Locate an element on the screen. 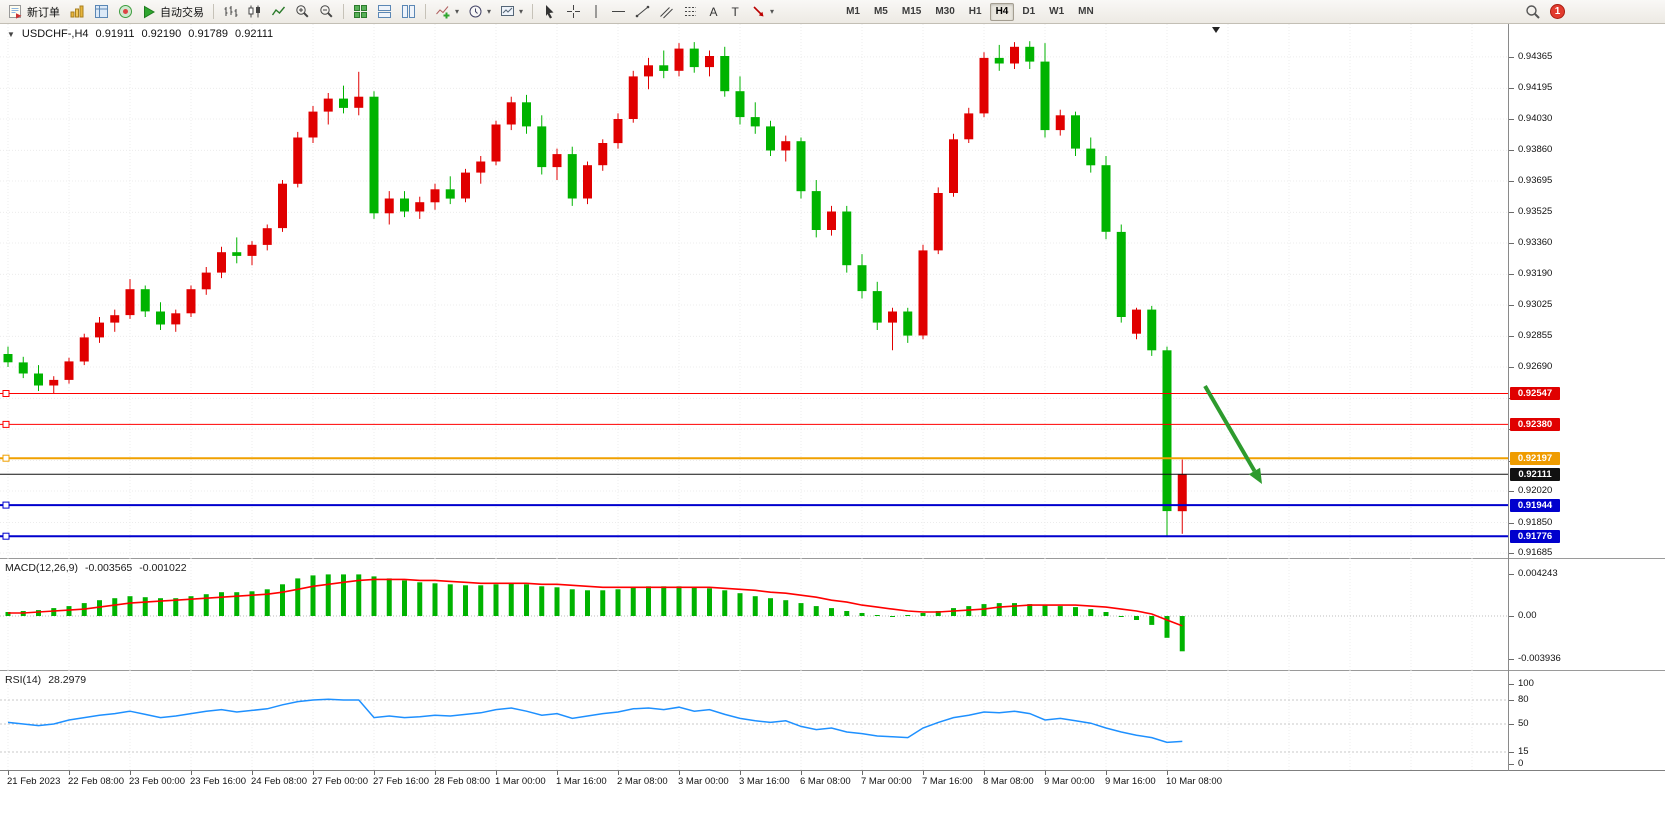  timeframe-toolbar: M1 M5 M15 M30 H1 H4 D1 W1 MN is located at coordinates (970, 11).